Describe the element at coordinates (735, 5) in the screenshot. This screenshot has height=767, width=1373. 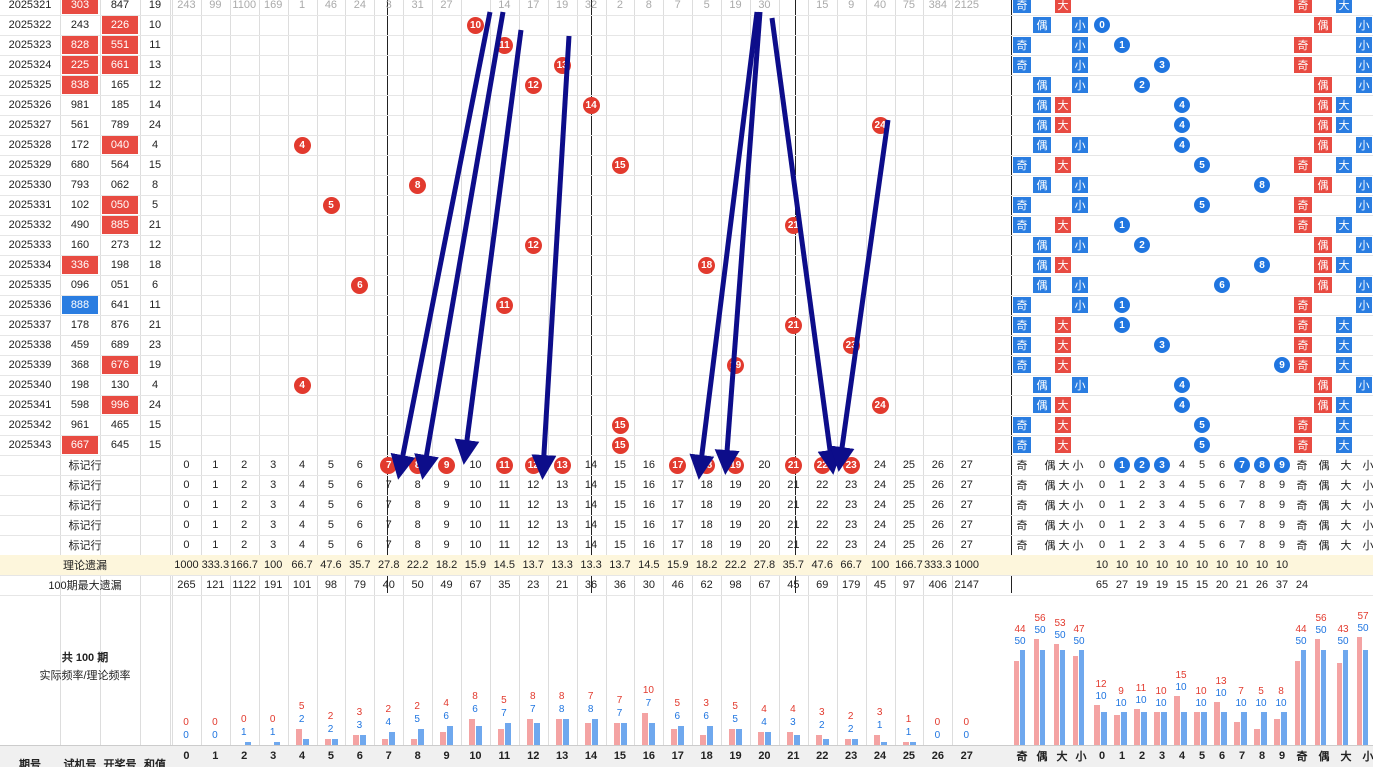
I see `miss-count: 19` at that location.